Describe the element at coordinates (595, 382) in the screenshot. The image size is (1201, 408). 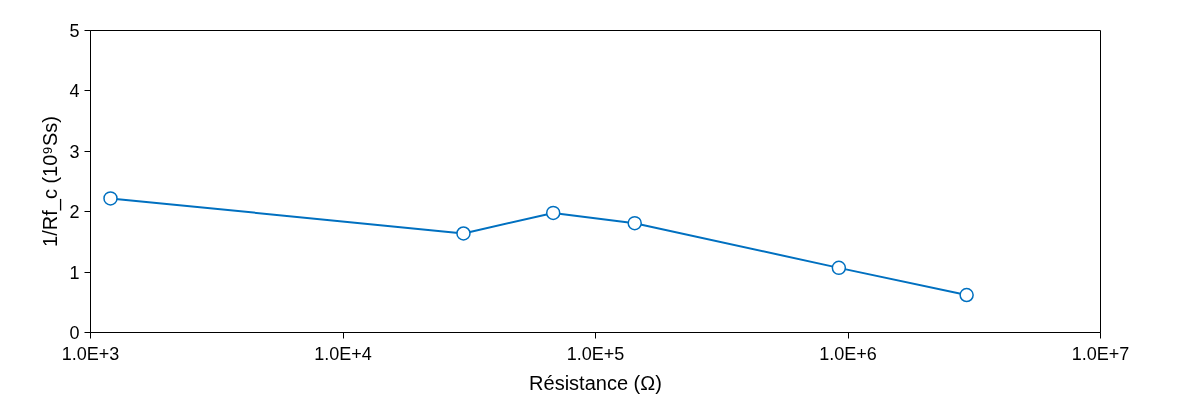
I see `x-axis-title: Résistance (Ω)` at that location.